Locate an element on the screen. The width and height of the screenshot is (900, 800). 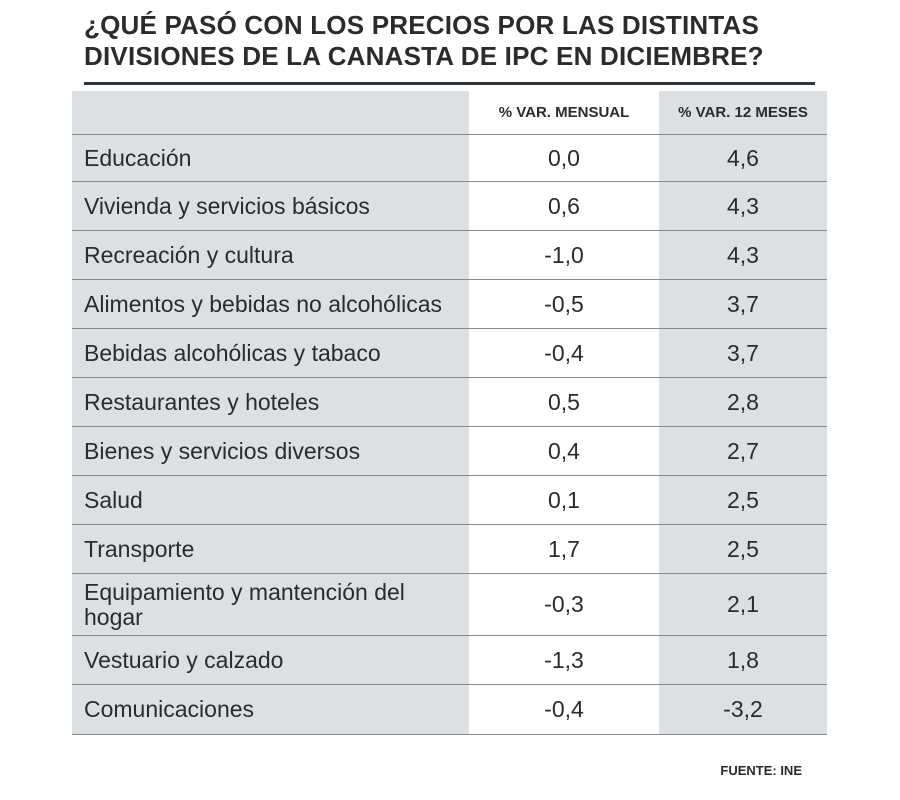
table-row: Vestuario y calzado -1,3 1,8 is located at coordinates (449, 660).